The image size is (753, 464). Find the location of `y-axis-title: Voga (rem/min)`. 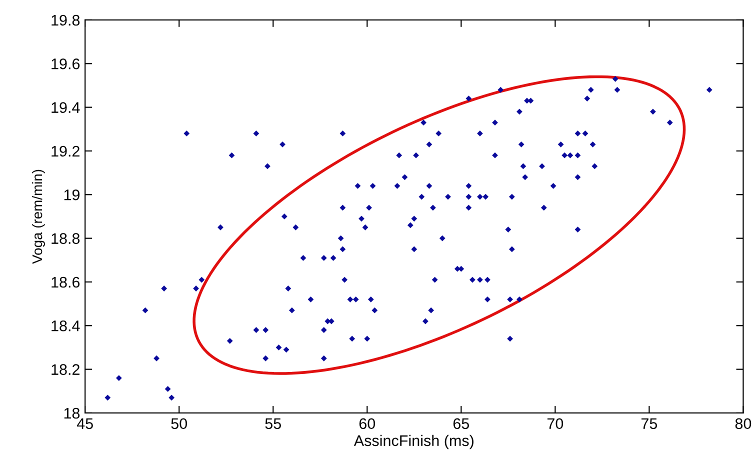

y-axis-title: Voga (rem/min) is located at coordinates (38, 217).